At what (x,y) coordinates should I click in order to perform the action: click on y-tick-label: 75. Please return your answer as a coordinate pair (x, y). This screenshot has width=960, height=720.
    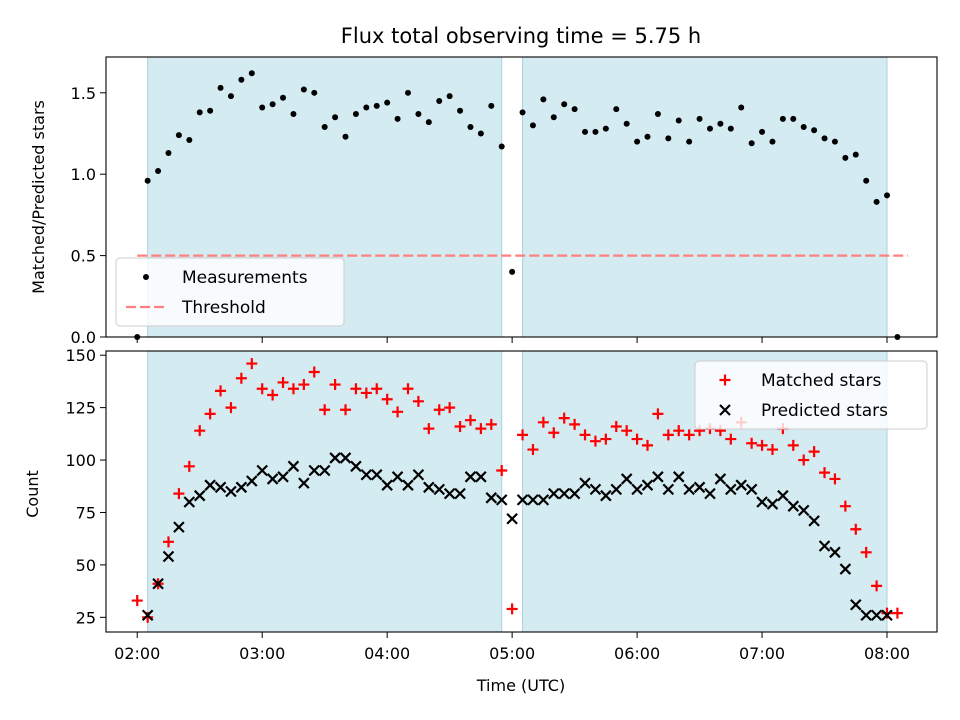
    Looking at the image, I should click on (86, 512).